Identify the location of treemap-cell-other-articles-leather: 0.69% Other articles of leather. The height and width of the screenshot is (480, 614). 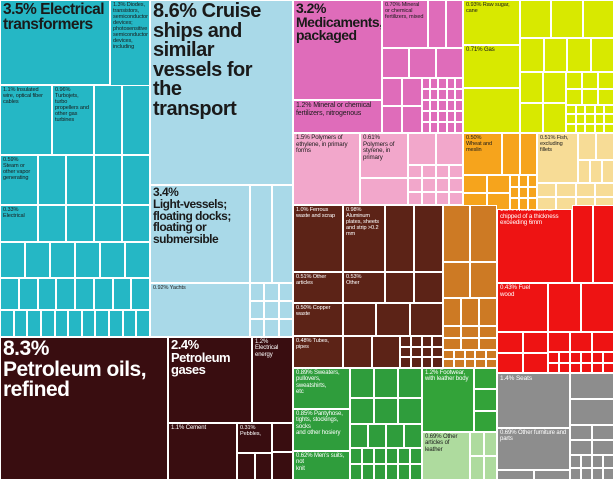
(446, 456).